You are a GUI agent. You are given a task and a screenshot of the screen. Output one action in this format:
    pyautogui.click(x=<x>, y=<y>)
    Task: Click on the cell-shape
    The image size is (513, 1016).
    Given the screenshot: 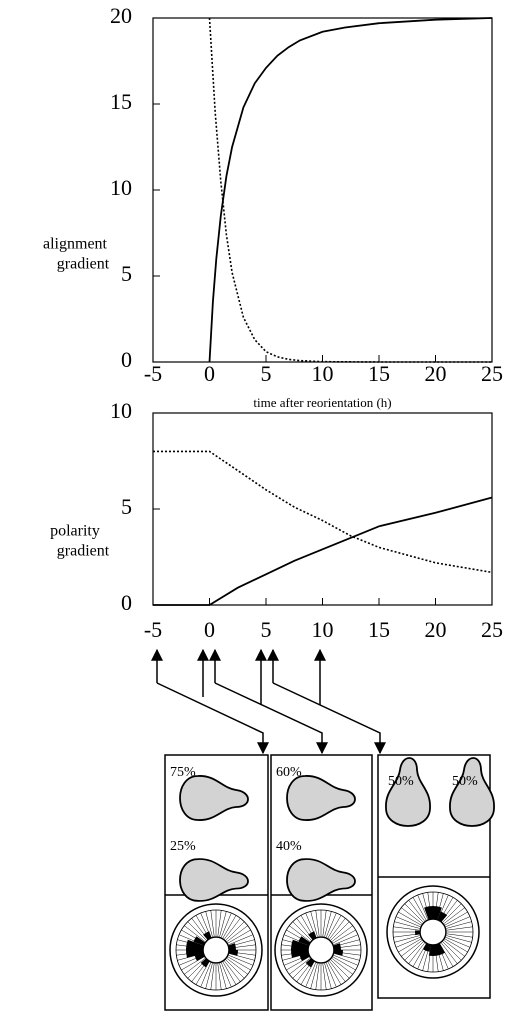 What is the action you would take?
    pyautogui.click(x=214, y=798)
    